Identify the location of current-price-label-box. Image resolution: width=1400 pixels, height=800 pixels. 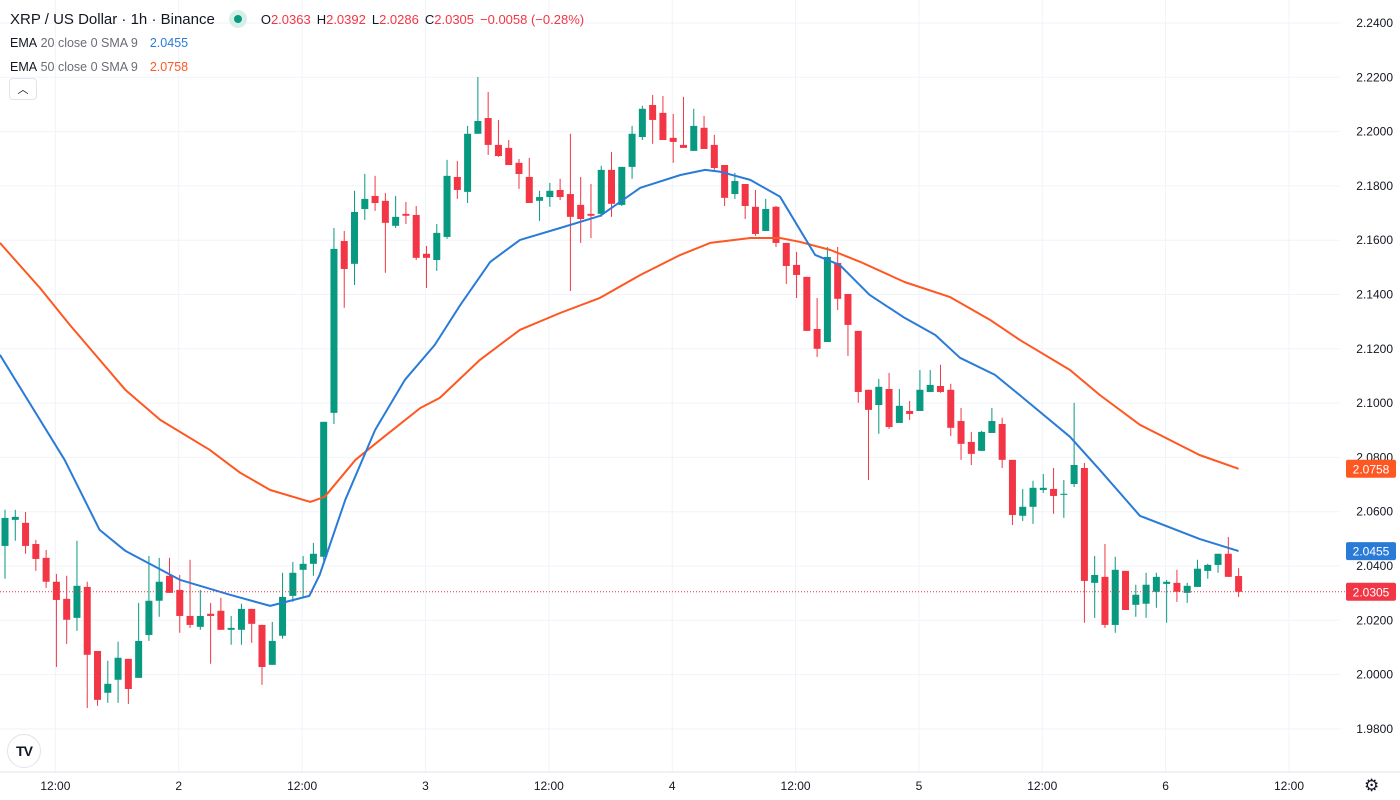
(1371, 591).